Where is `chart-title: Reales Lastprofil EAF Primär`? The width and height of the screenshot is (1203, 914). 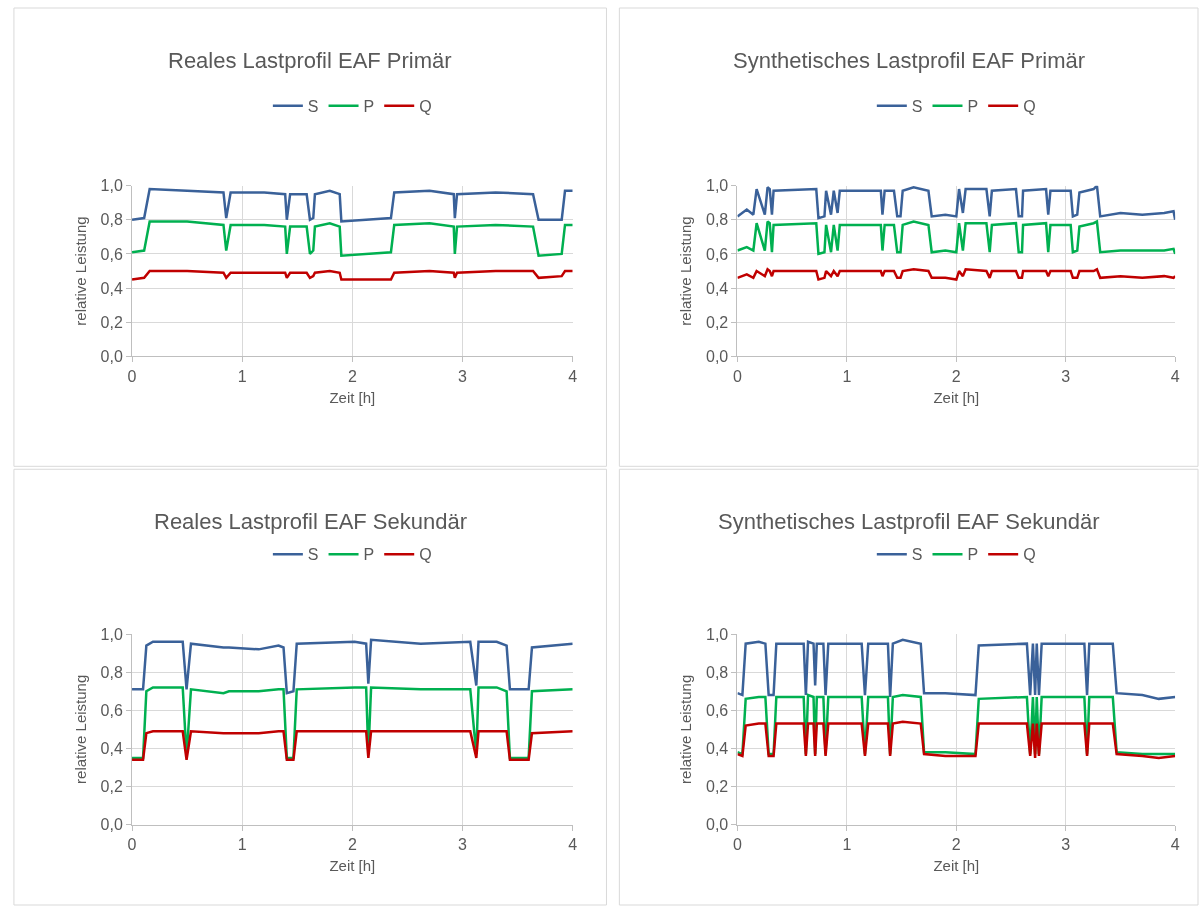
chart-title: Reales Lastprofil EAF Primär is located at coordinates (310, 60).